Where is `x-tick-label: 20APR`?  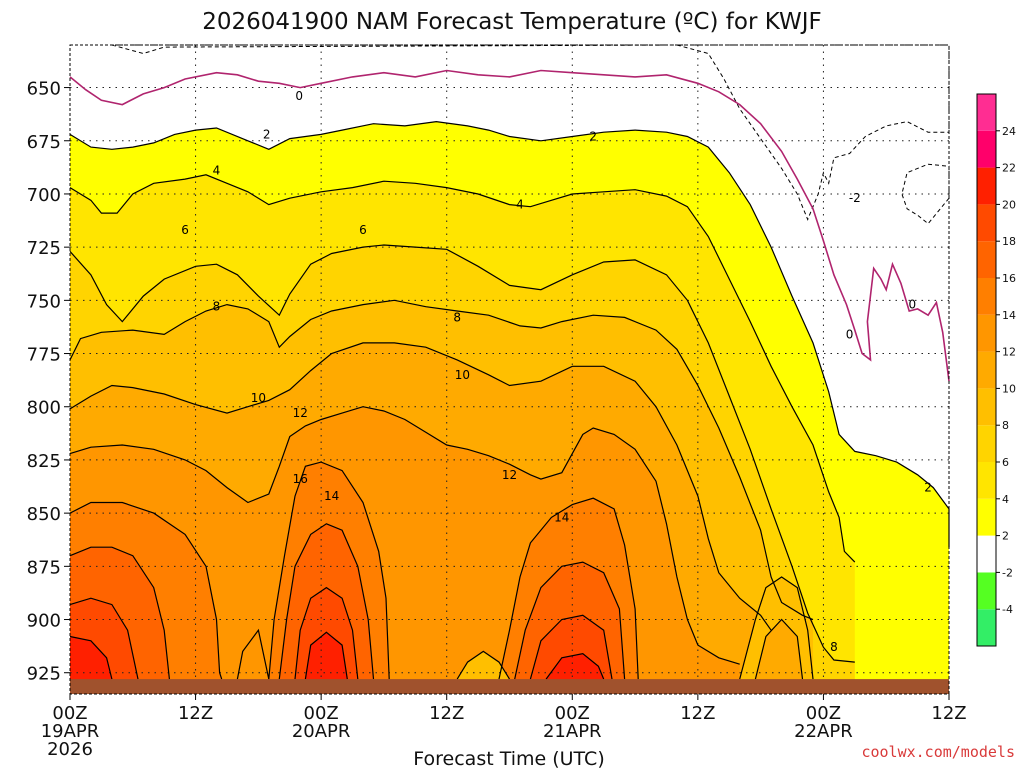
x-tick-label: 20APR is located at coordinates (321, 731).